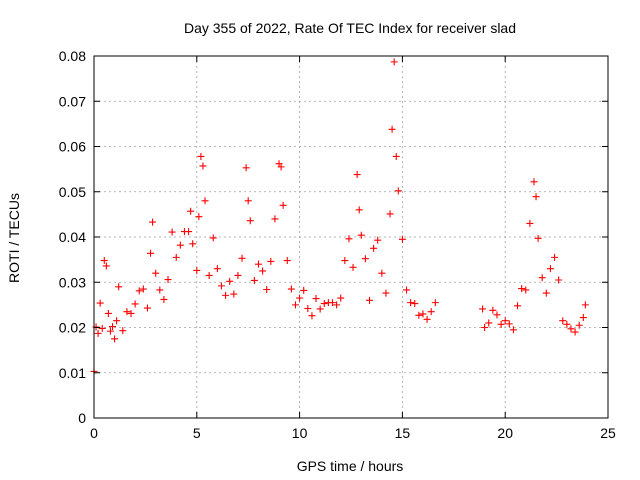 The image size is (640, 480). Describe the element at coordinates (300, 433) in the screenshot. I see `x-tick-label: 10` at that location.